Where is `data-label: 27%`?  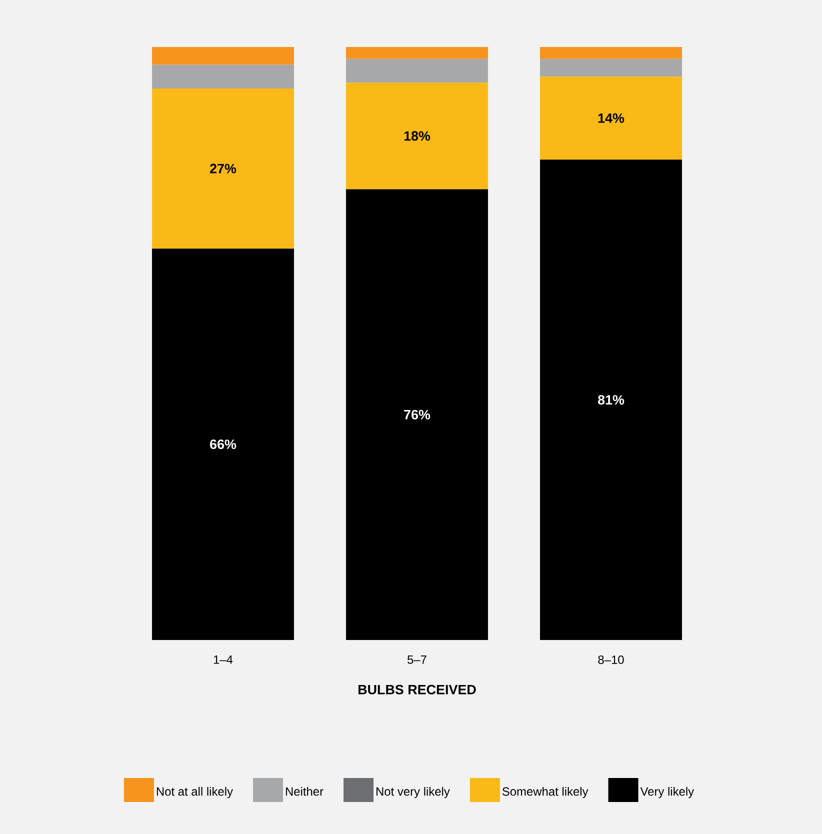 data-label: 27% is located at coordinates (223, 169).